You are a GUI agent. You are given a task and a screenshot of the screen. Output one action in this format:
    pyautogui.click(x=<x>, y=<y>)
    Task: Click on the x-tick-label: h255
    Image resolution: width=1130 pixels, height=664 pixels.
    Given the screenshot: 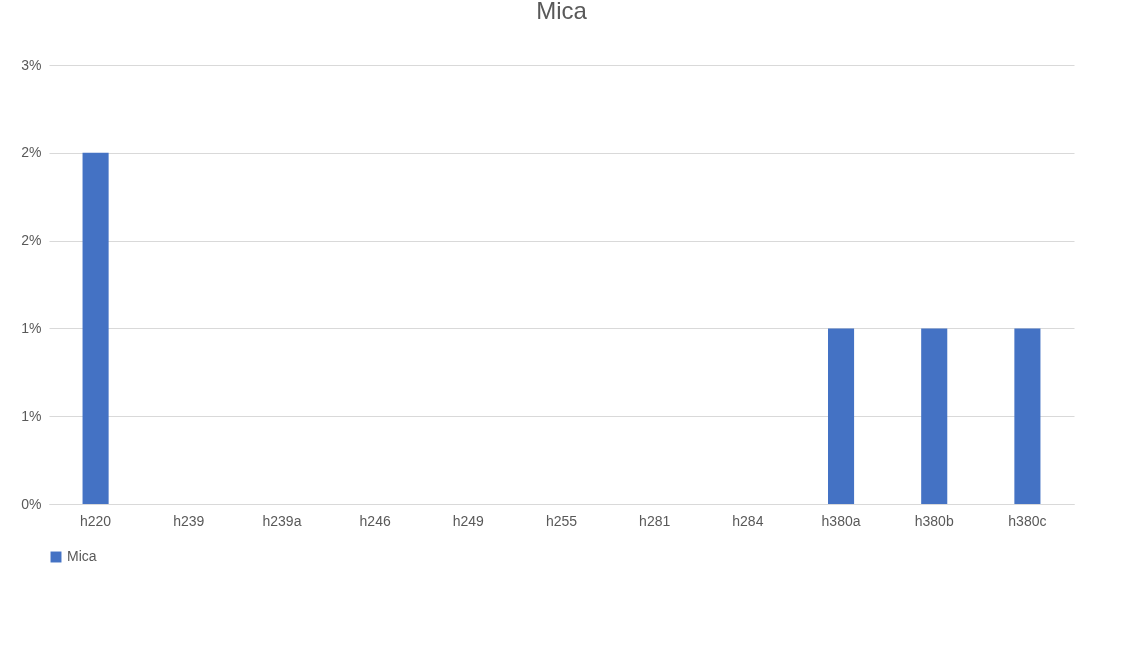 What is the action you would take?
    pyautogui.click(x=561, y=520)
    